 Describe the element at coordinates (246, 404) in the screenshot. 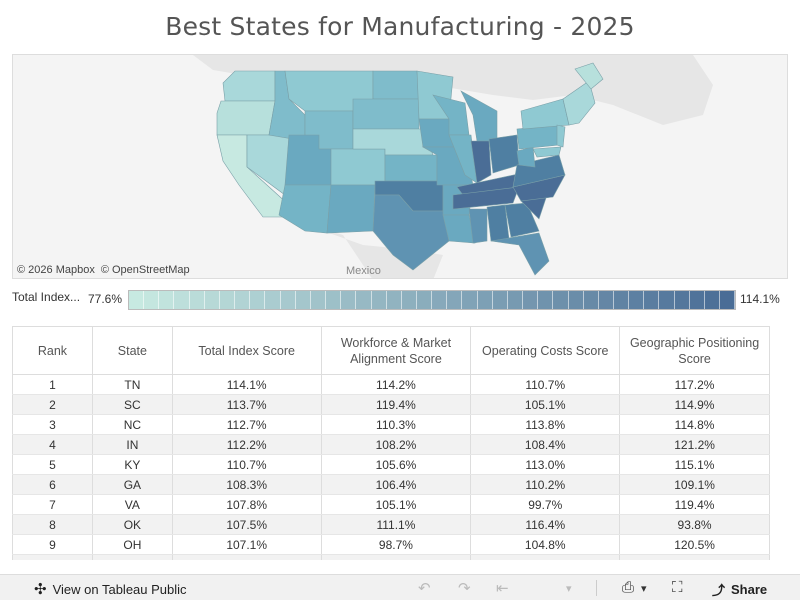

I see `cell-total-index: 113.7%` at that location.